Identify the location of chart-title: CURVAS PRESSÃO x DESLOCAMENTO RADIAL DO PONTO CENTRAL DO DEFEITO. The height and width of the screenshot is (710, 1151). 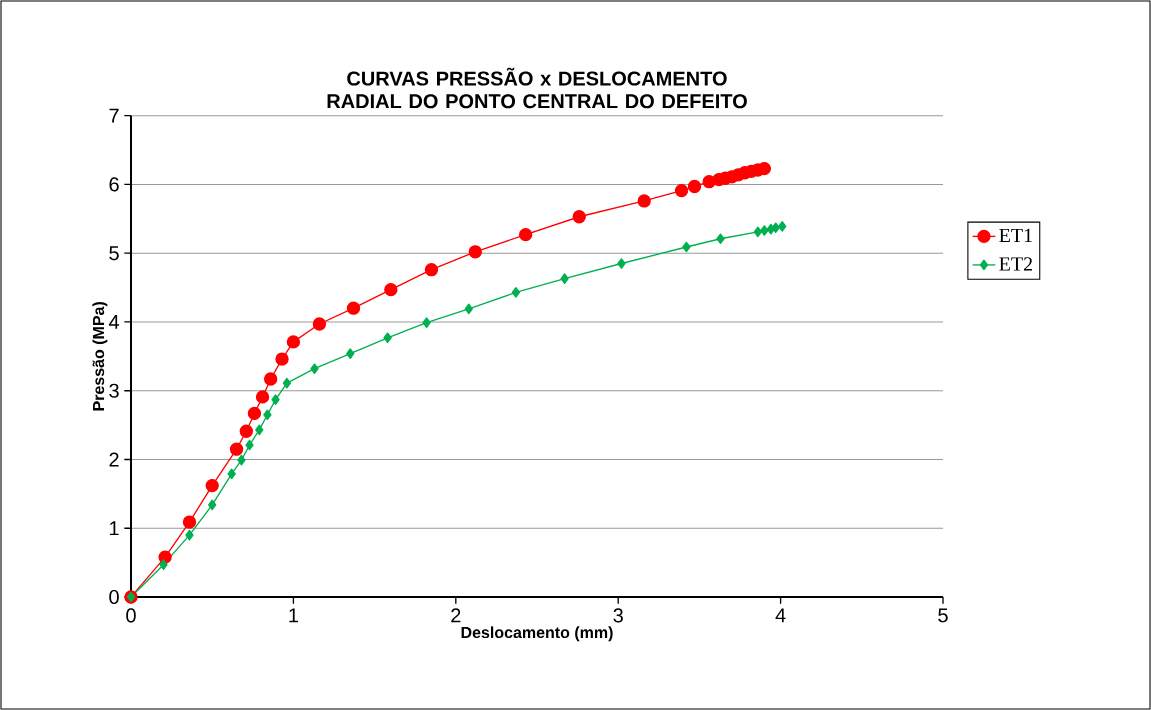
(537, 88).